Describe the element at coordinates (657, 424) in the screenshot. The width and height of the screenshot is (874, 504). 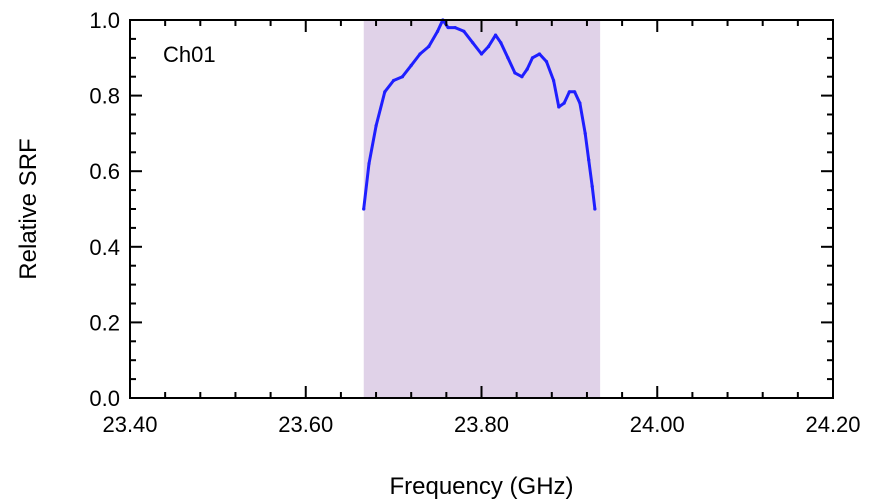
I see `x-tick-label: 24.00` at that location.